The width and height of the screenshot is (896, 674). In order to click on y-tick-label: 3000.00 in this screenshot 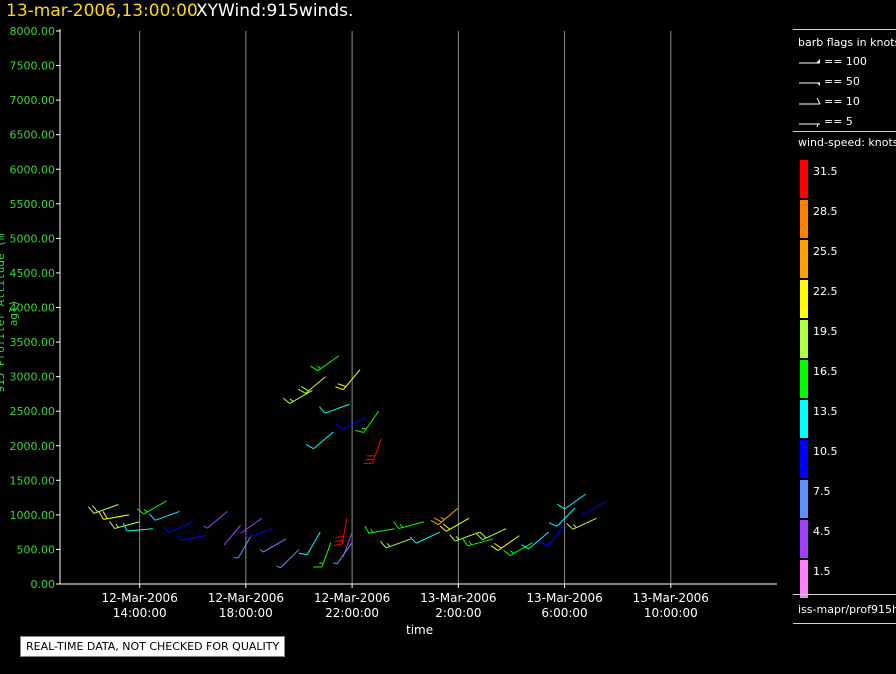, I will do `click(33, 377)`.